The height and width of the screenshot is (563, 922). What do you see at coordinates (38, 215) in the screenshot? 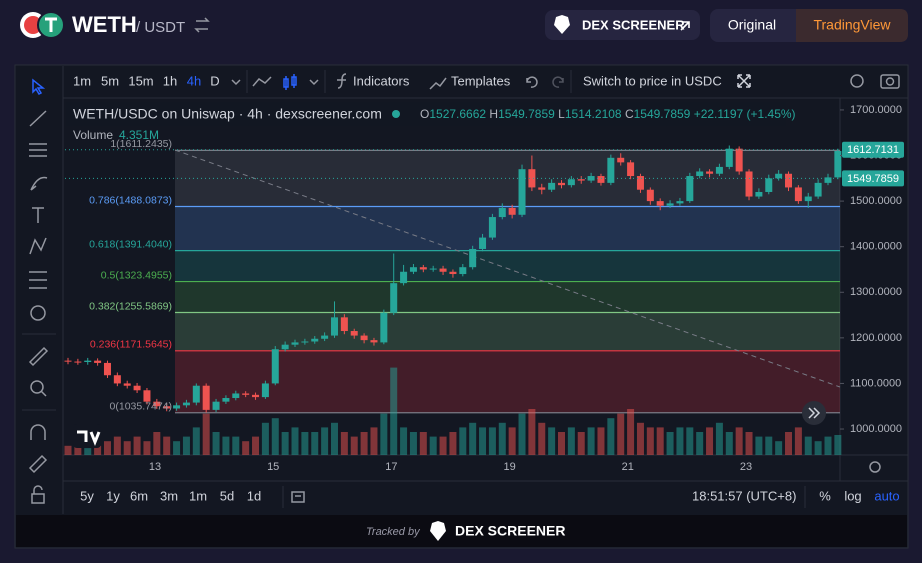
I see `text-tool` at bounding box center [38, 215].